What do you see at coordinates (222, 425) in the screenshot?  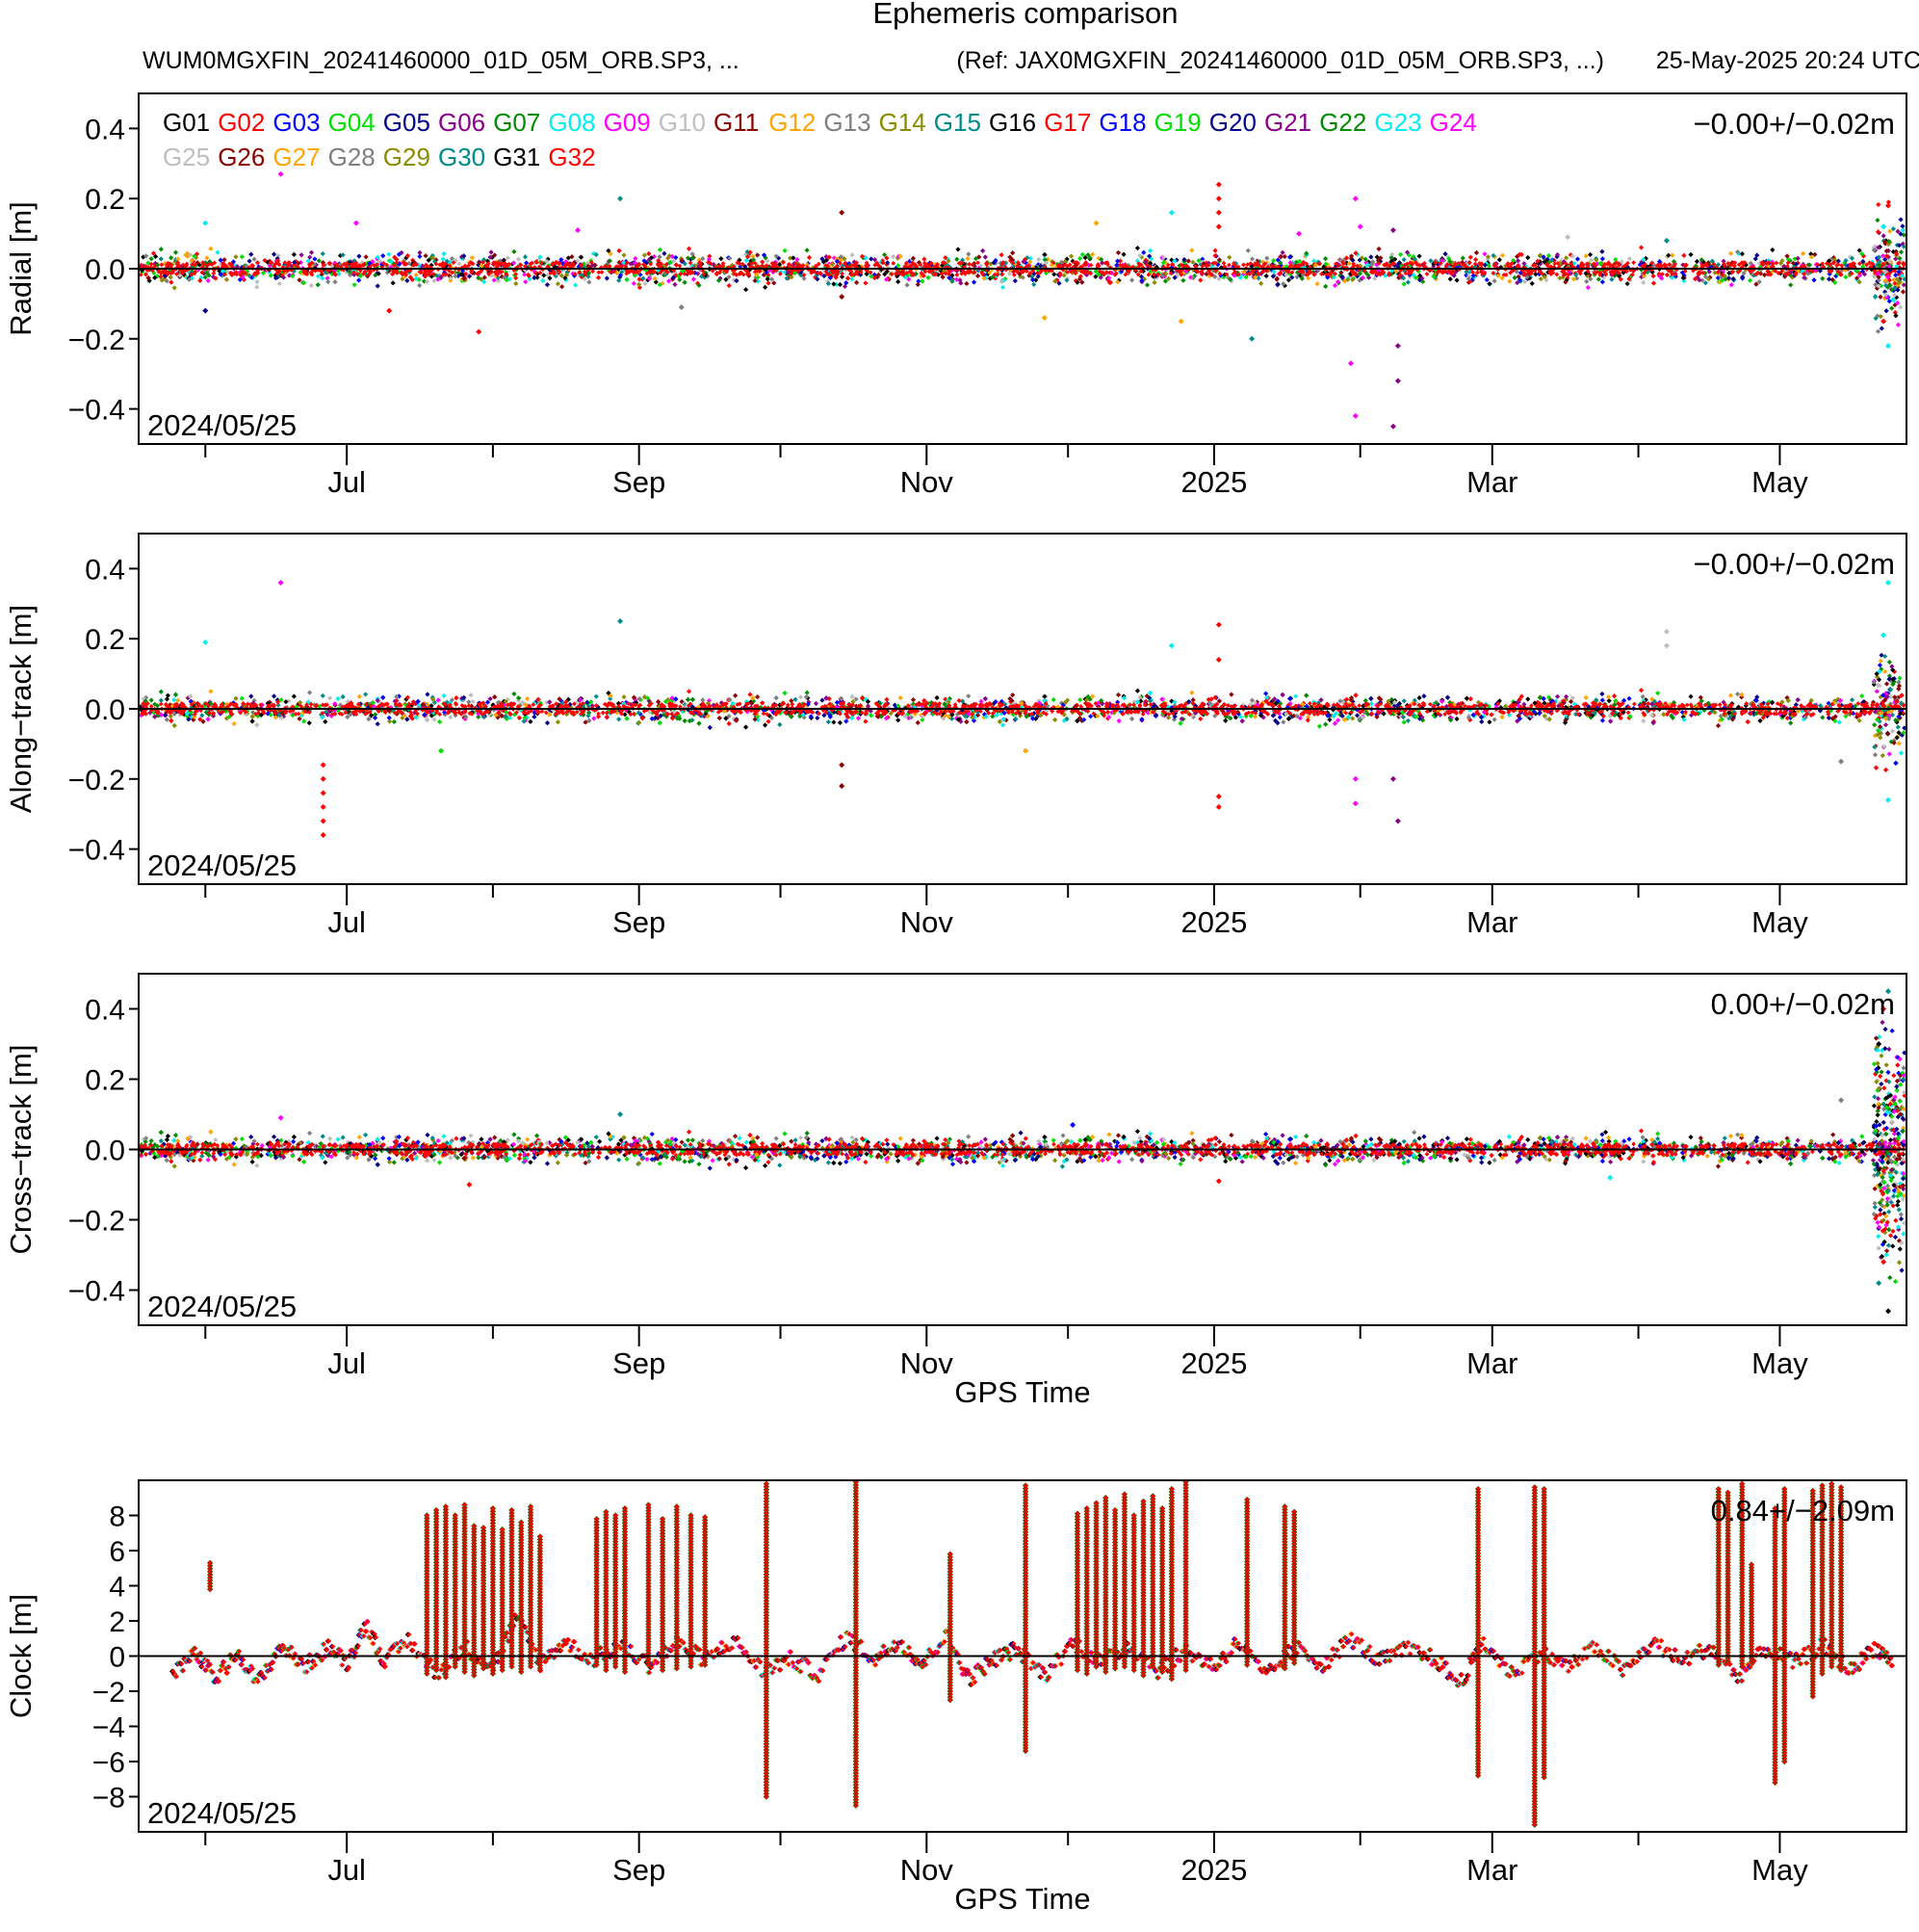 I see `start-date-label: 2024/05/25` at bounding box center [222, 425].